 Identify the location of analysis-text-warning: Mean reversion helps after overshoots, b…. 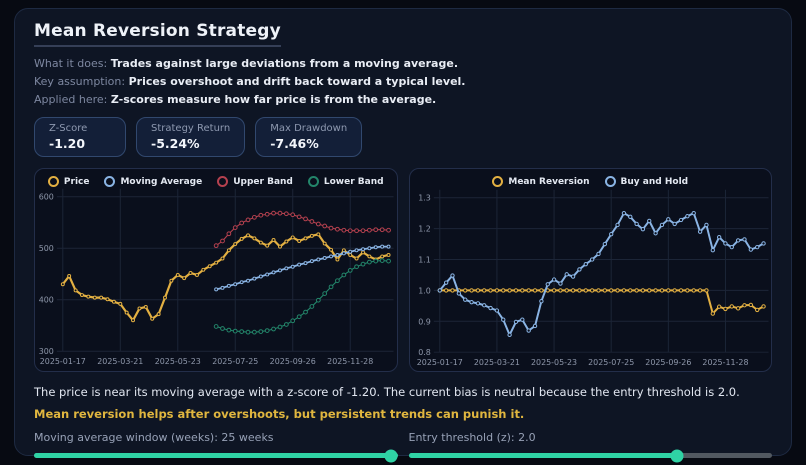
(279, 414).